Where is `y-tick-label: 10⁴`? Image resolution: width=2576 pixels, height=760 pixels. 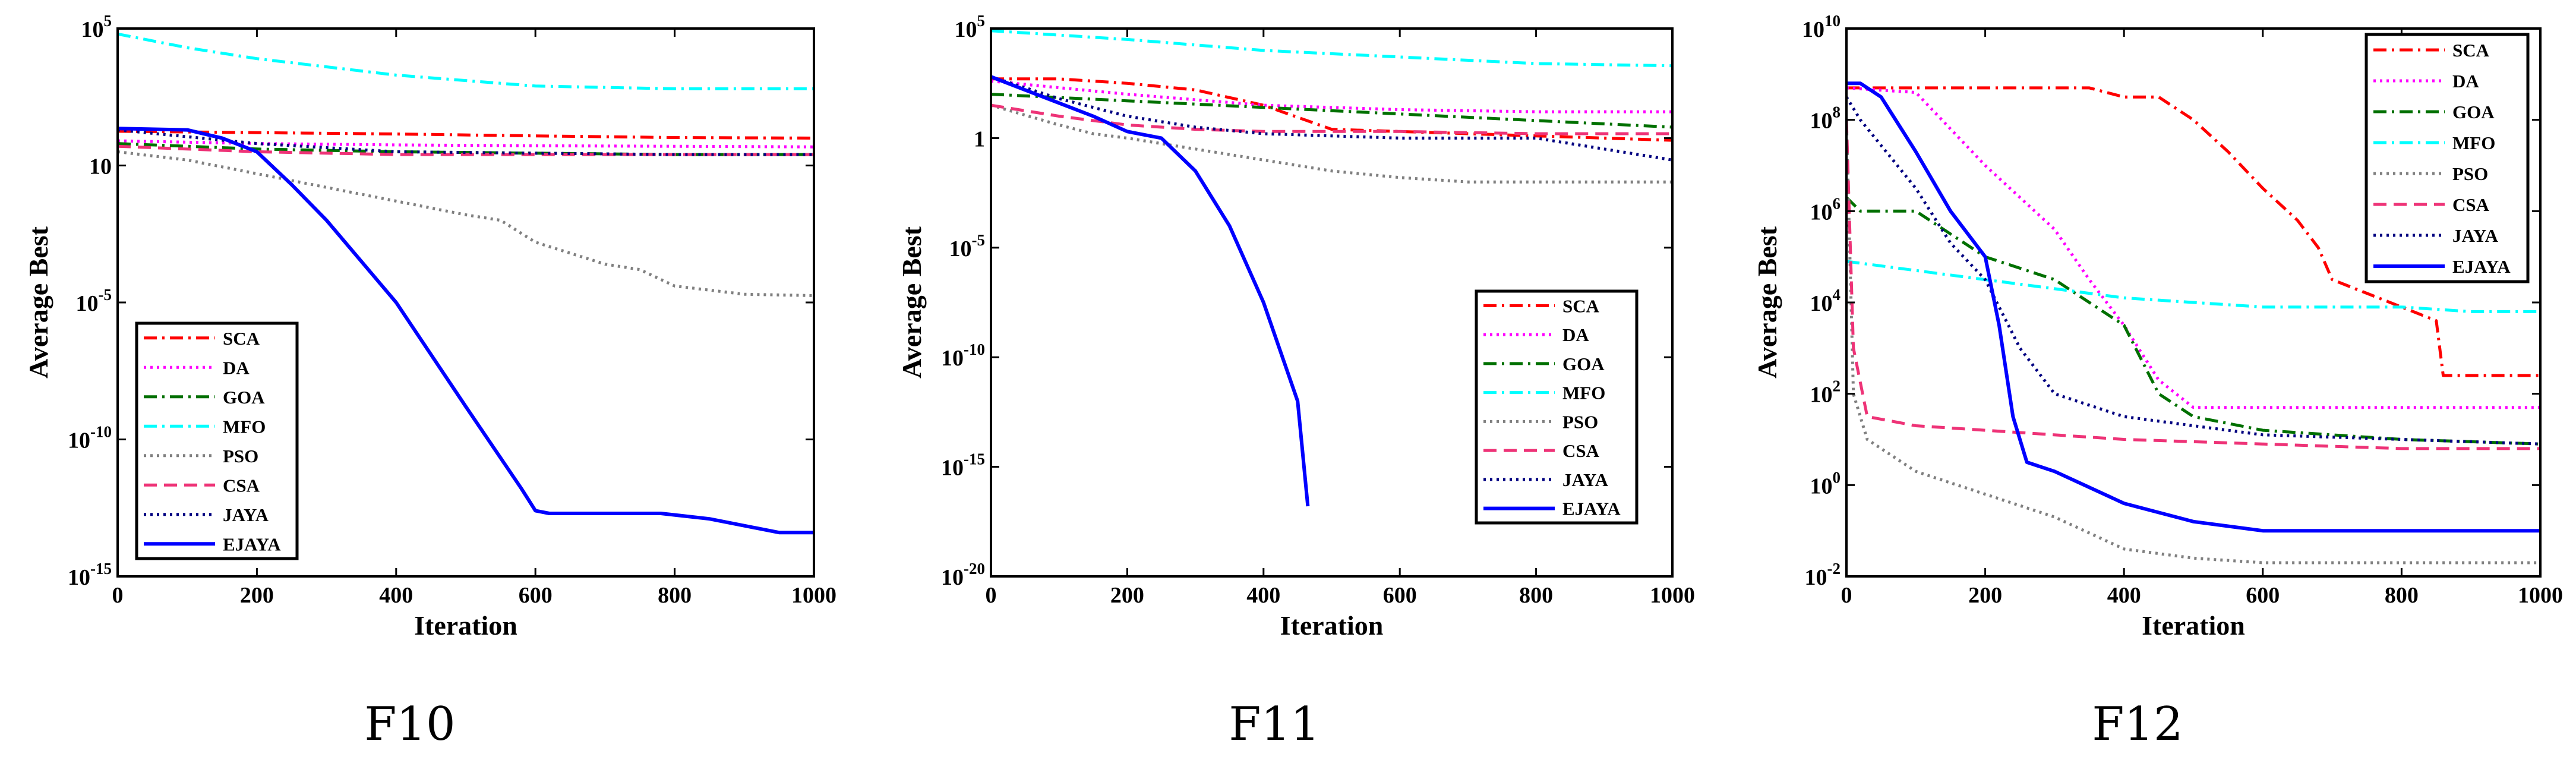
y-tick-label: 10⁴ is located at coordinates (1825, 301).